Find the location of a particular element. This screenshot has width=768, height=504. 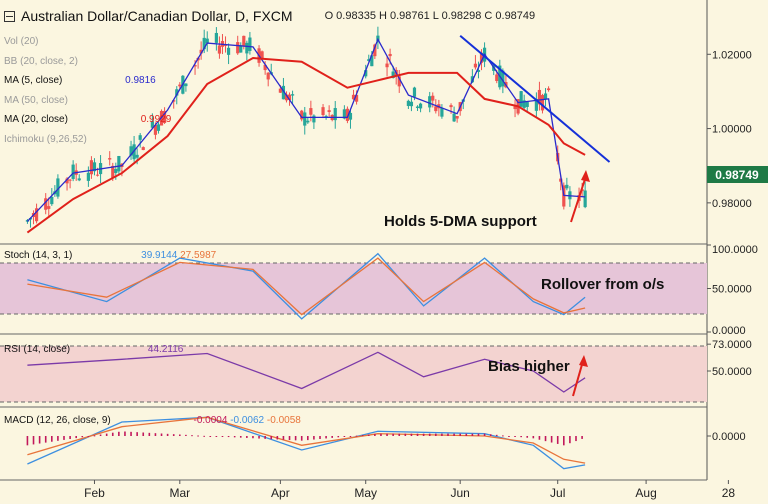

time-label: Jun is located at coordinates (460, 493).